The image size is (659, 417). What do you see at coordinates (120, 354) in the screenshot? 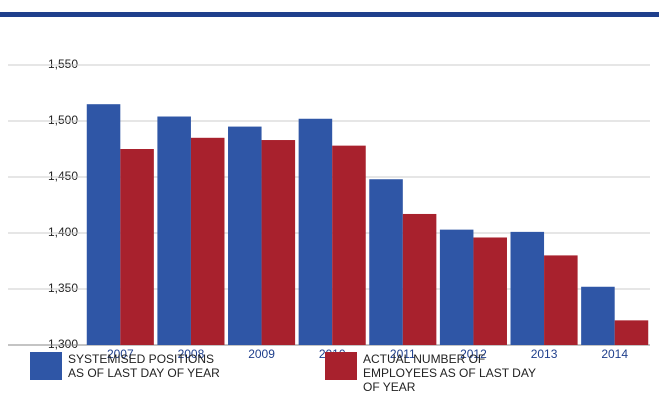
I see `x-tick-label: 2007` at bounding box center [120, 354].